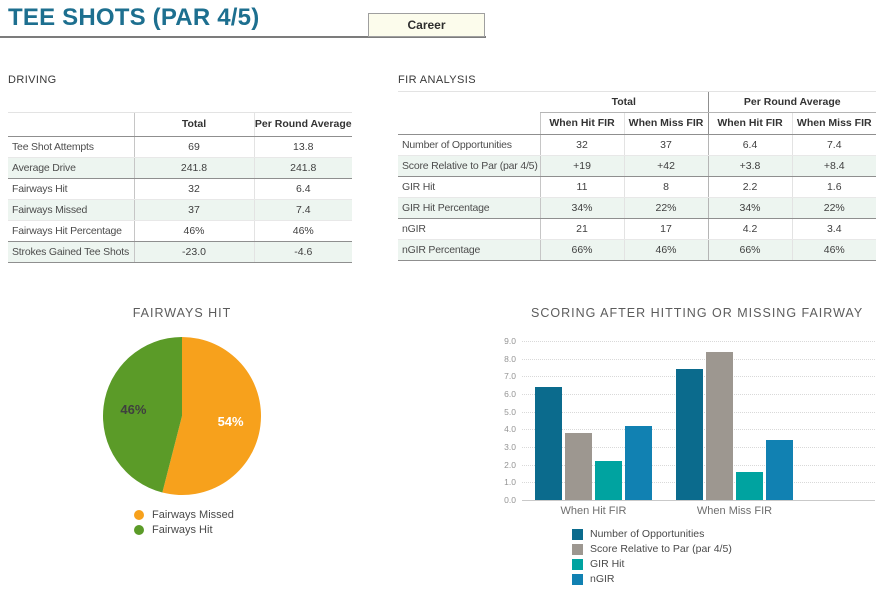 This screenshot has width=892, height=607. I want to click on career-filter-button: Career, so click(426, 25).